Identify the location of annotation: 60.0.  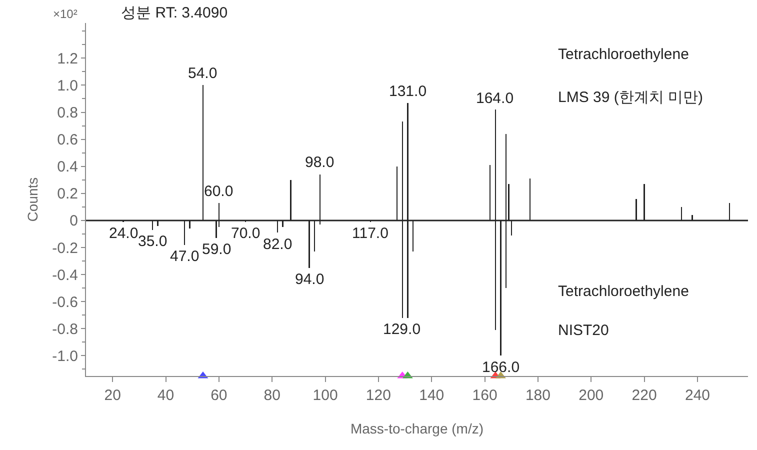
(219, 191).